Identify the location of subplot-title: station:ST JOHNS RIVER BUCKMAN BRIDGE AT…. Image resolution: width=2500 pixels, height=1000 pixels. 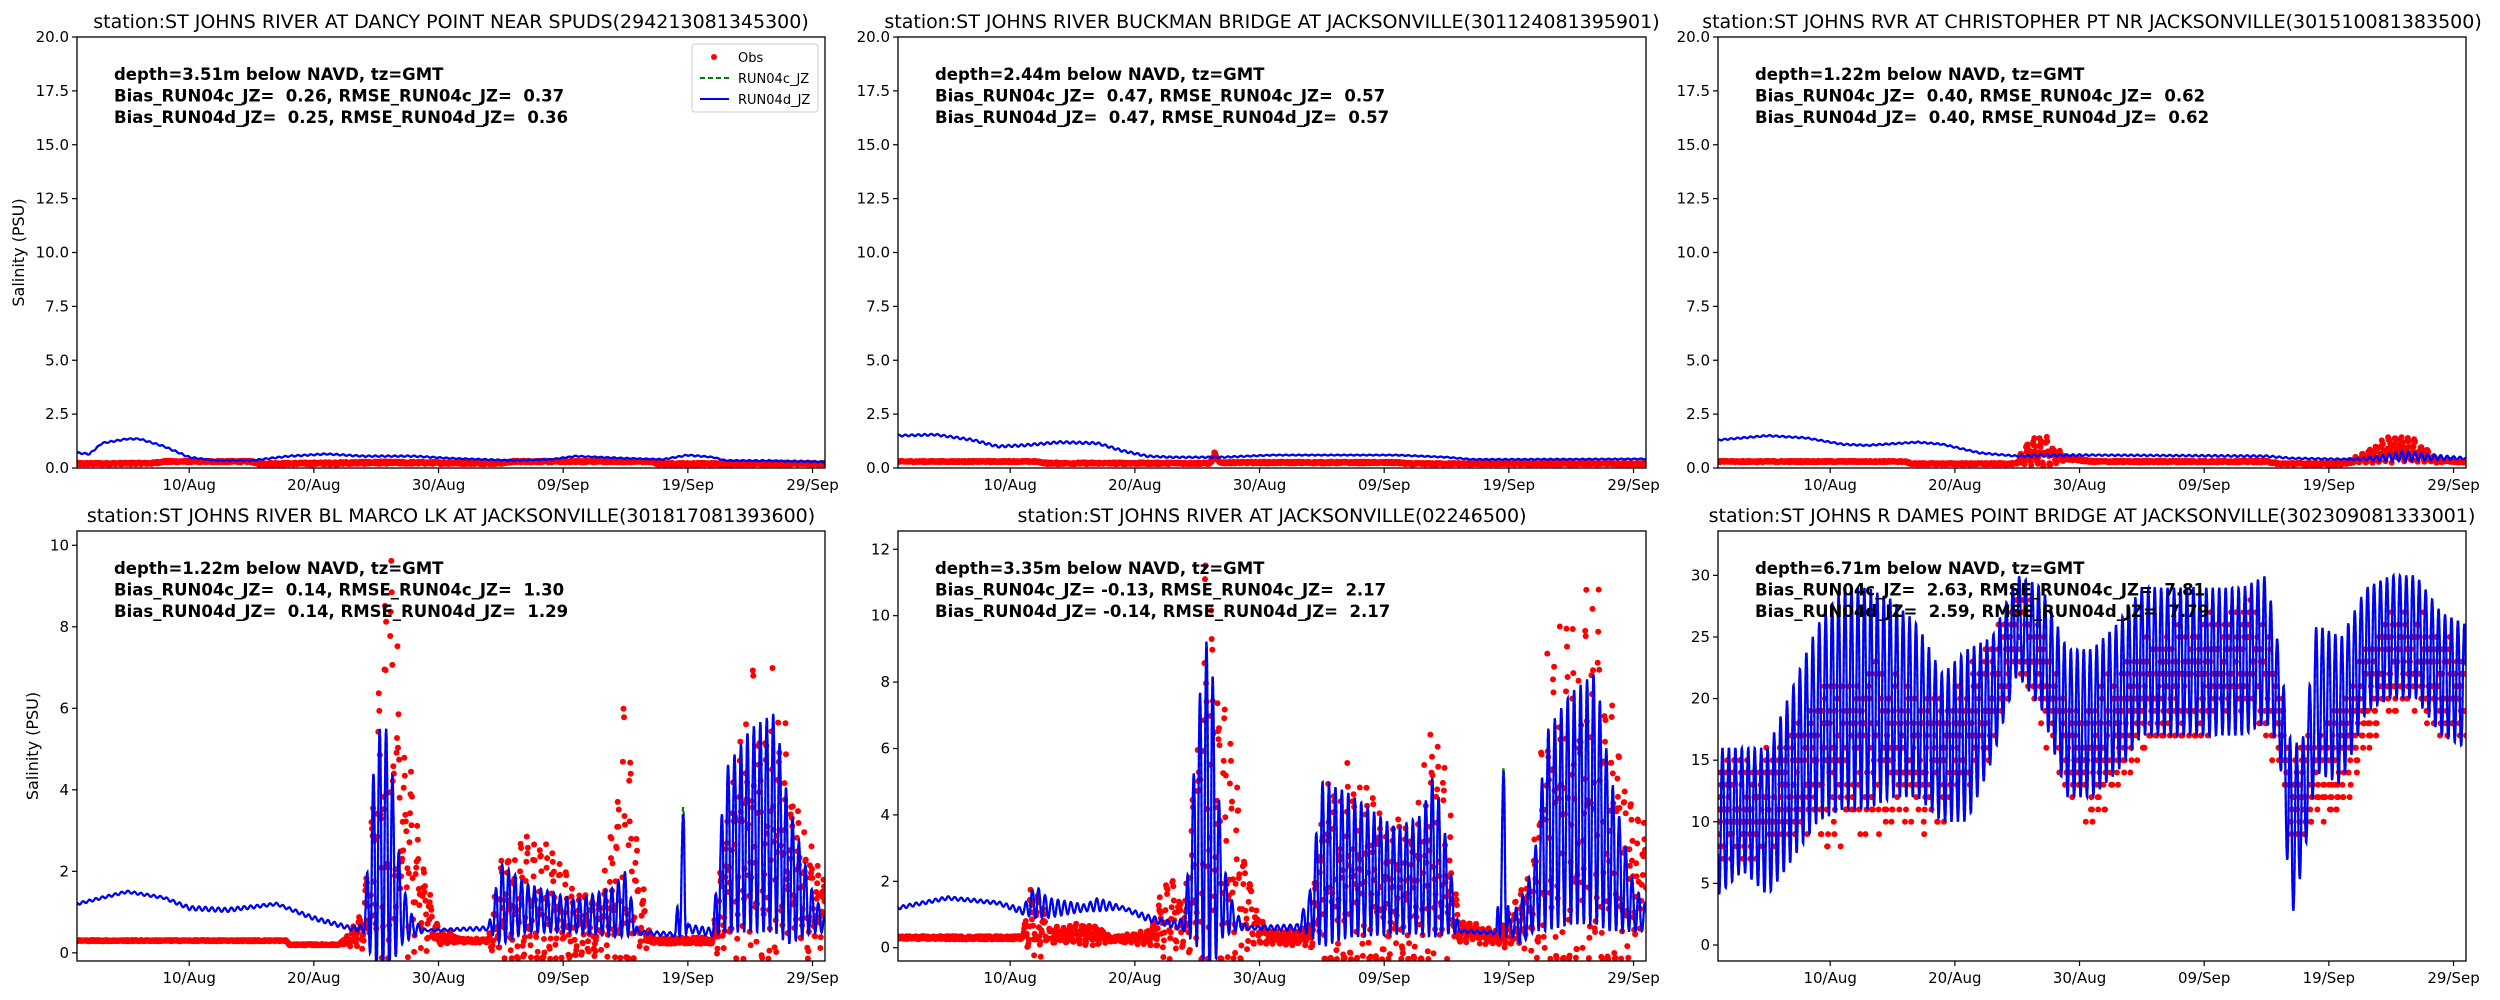
(1271, 22).